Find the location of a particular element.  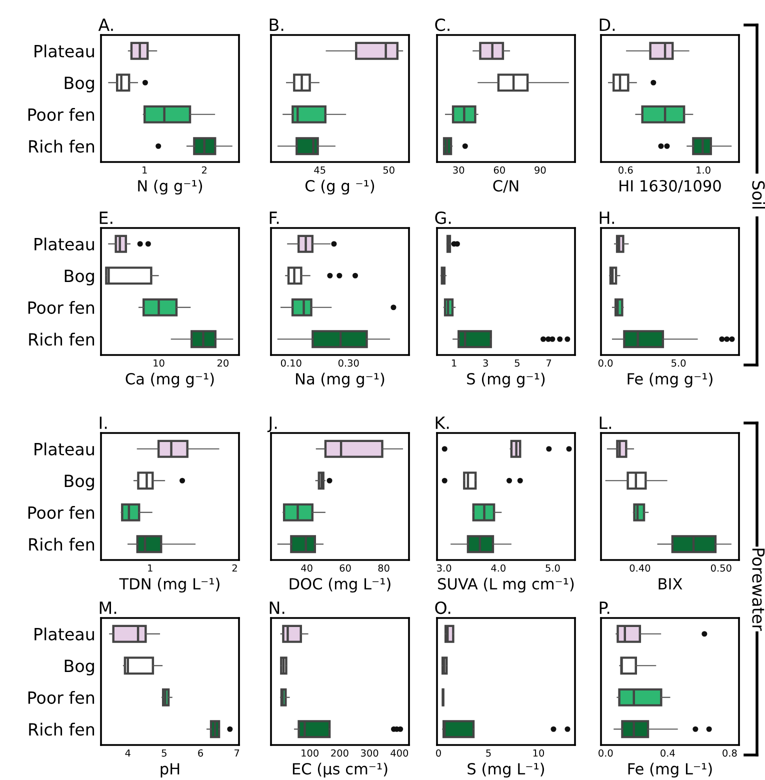

x-tick-label: 300 is located at coordinates (369, 753).